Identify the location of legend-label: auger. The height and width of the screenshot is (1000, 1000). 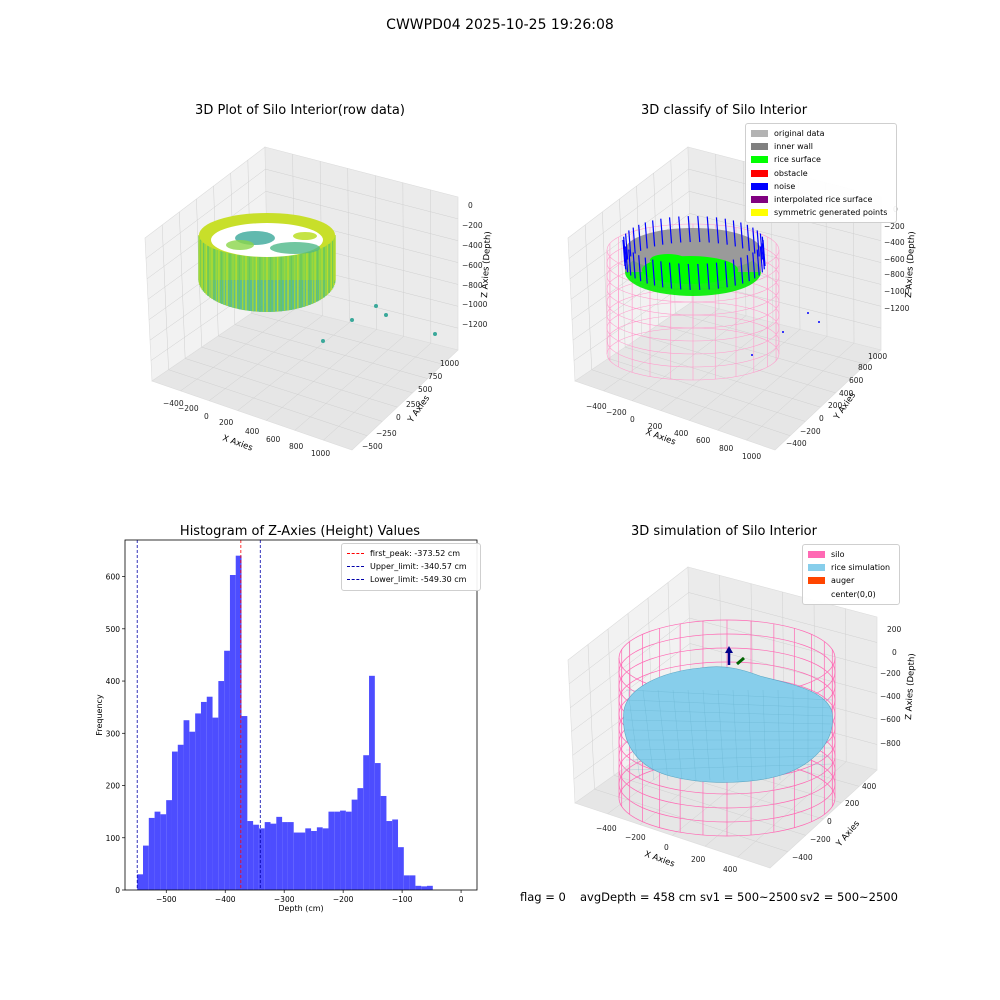
(843, 581).